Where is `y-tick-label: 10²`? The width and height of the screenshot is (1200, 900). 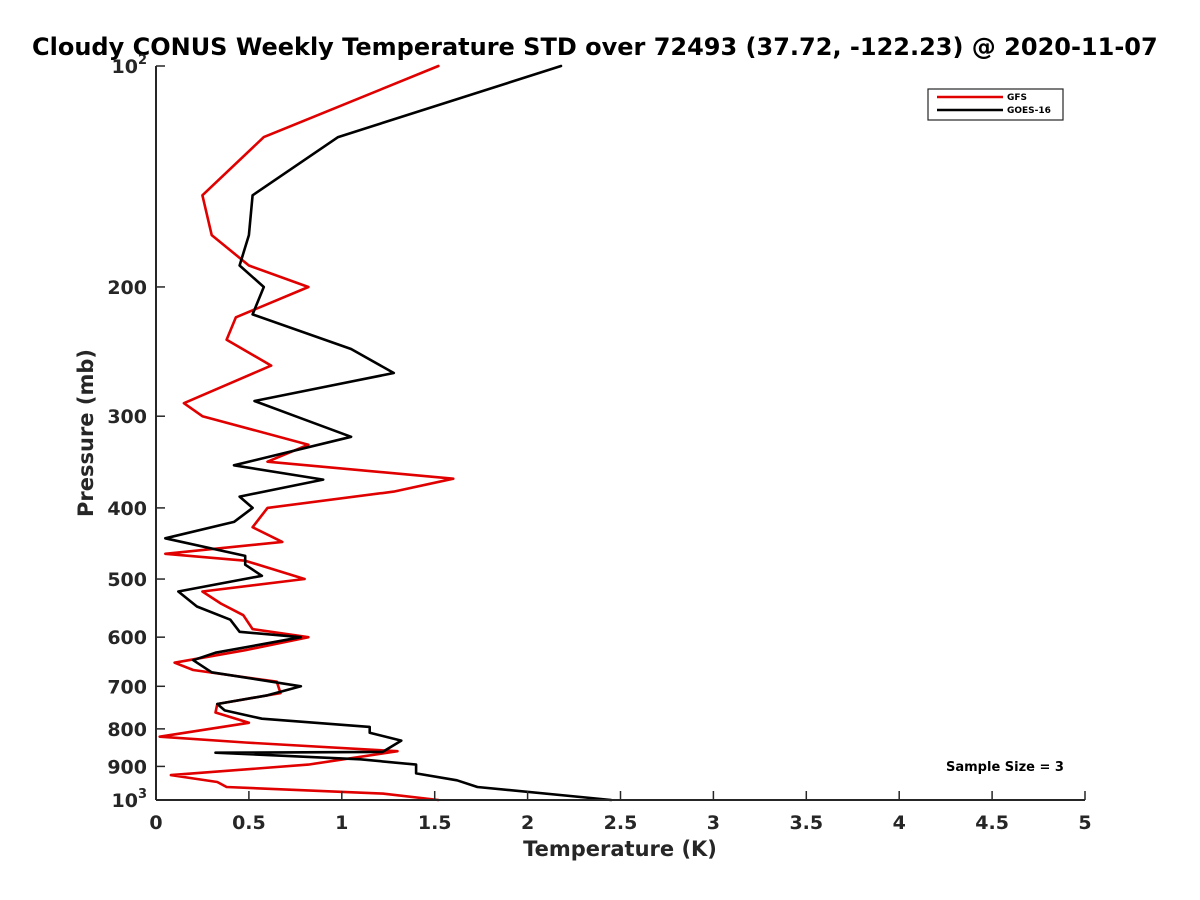 y-tick-label: 10² is located at coordinates (130, 65).